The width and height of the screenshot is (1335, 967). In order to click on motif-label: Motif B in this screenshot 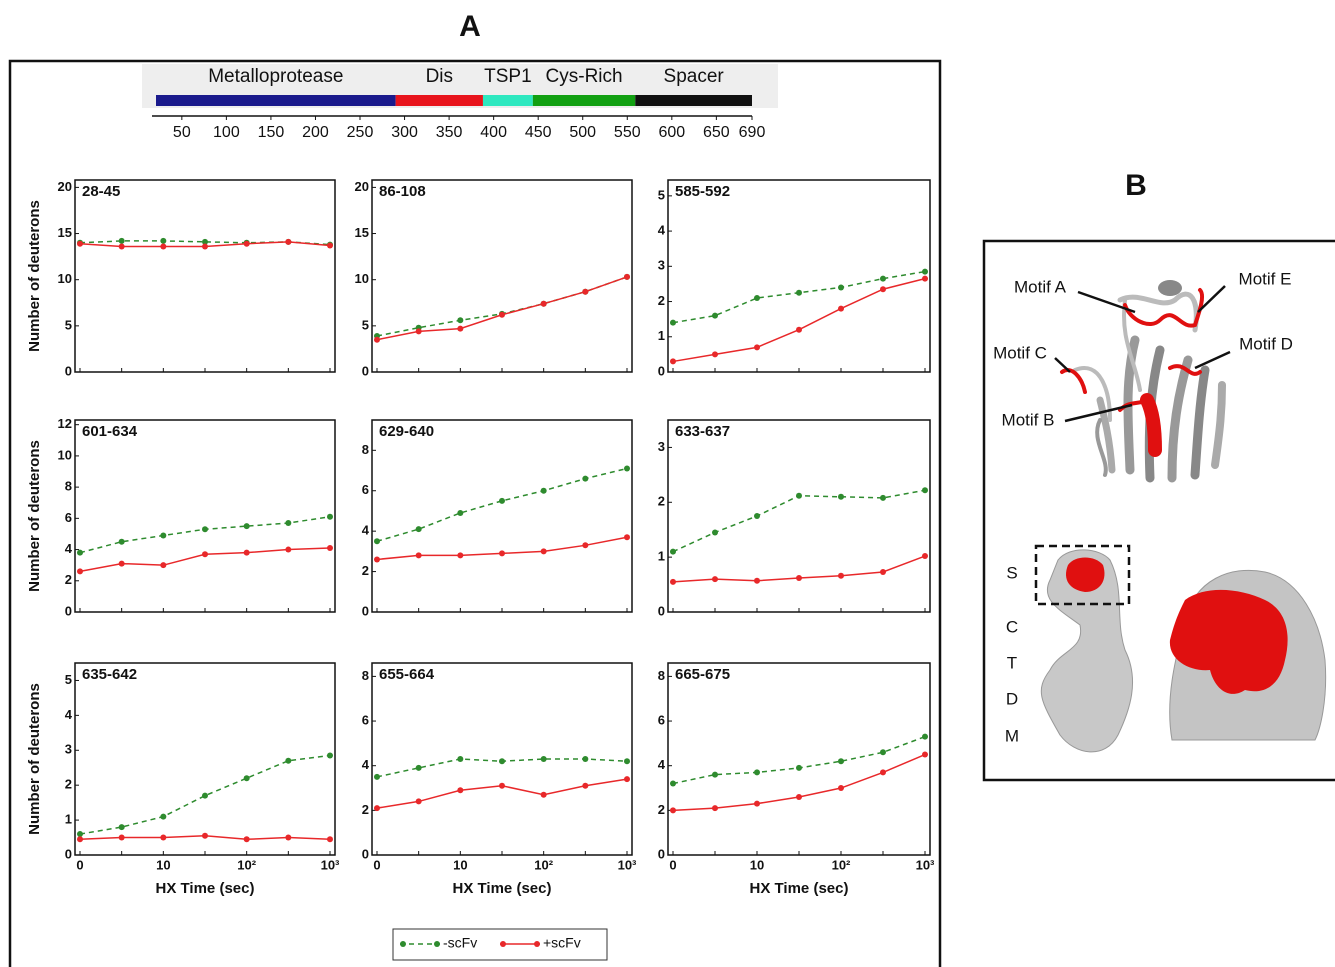, I will do `click(1028, 419)`.